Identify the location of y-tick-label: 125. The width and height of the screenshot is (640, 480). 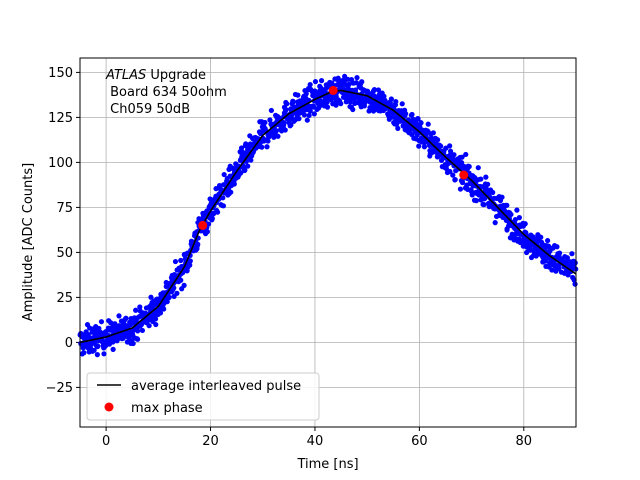
(60, 118).